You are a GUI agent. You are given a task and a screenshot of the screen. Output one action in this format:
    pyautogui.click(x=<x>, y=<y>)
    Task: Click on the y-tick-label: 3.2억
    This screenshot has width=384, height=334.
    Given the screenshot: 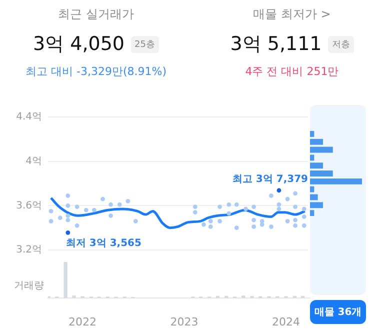 What is the action you would take?
    pyautogui.click(x=29, y=250)
    